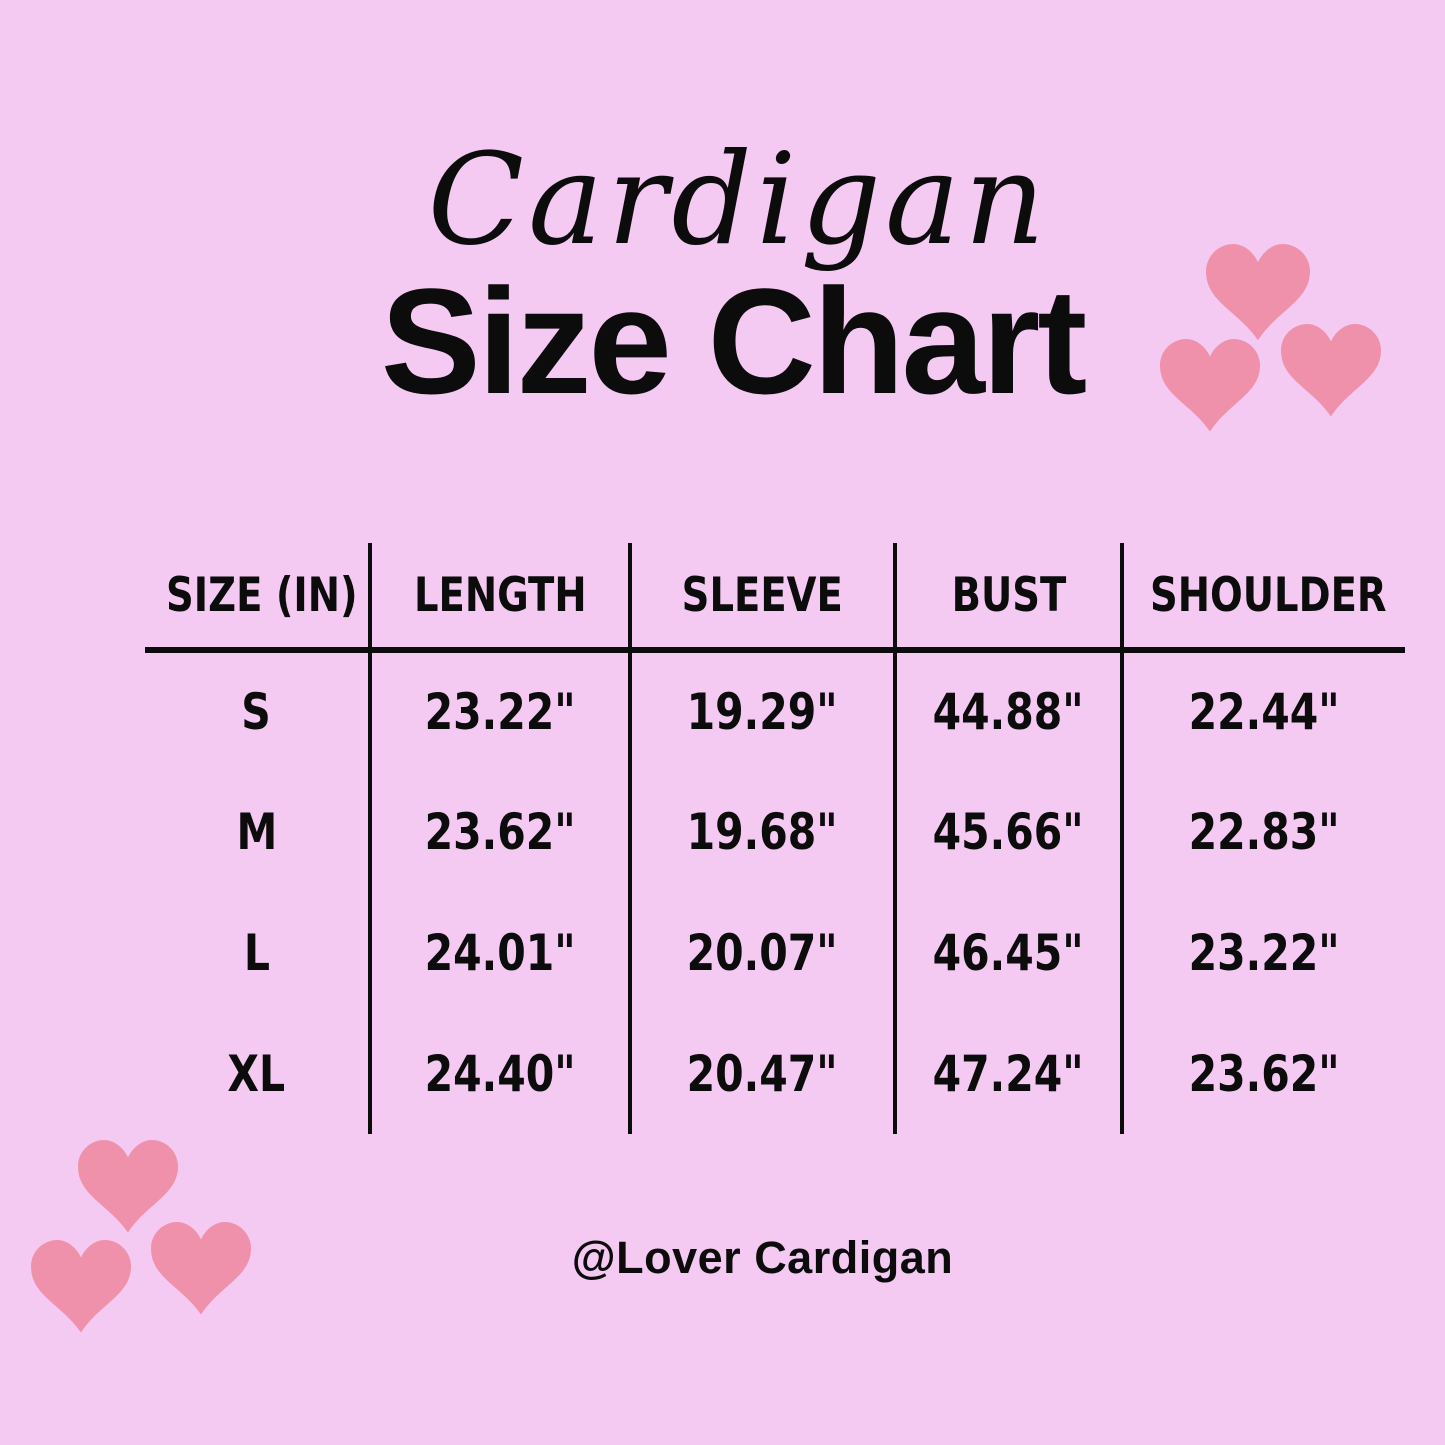 The image size is (1445, 1445). What do you see at coordinates (258, 952) in the screenshot?
I see `size-cell: L` at bounding box center [258, 952].